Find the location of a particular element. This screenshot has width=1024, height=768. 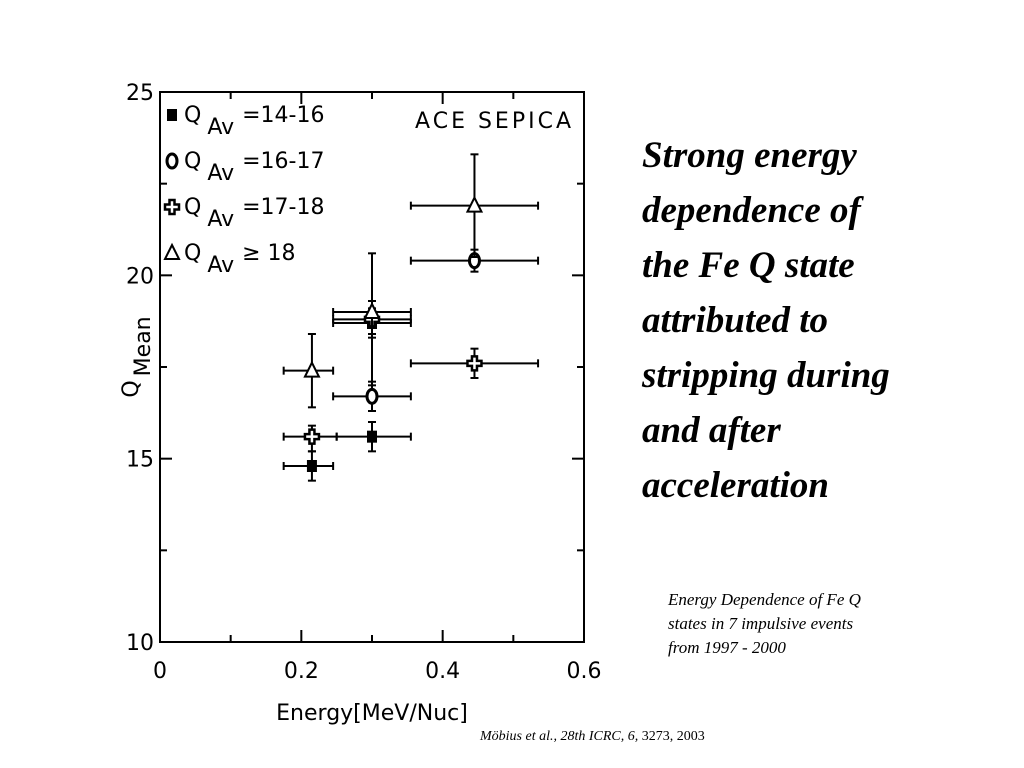

legend-item: Q Av =17-18 is located at coordinates (243, 213).